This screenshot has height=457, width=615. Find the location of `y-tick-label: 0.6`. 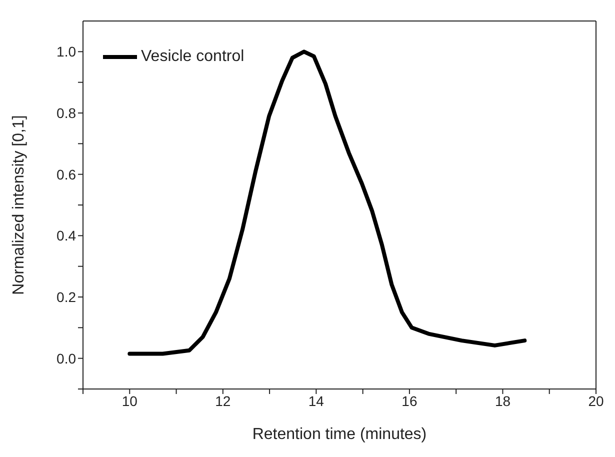

y-tick-label: 0.6 is located at coordinates (66, 174).